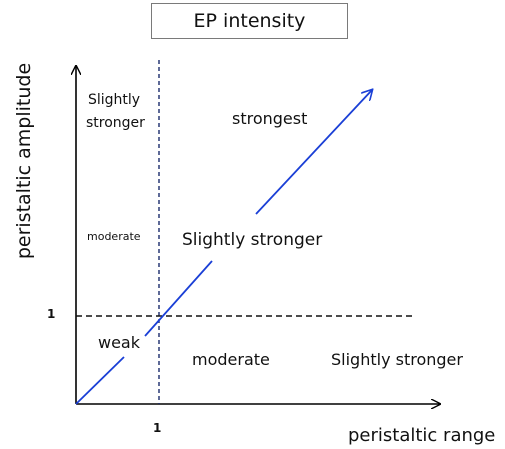 This screenshot has height=449, width=505. Describe the element at coordinates (178, 298) in the screenshot. I see `intensity-arrow-segment-mid` at that location.